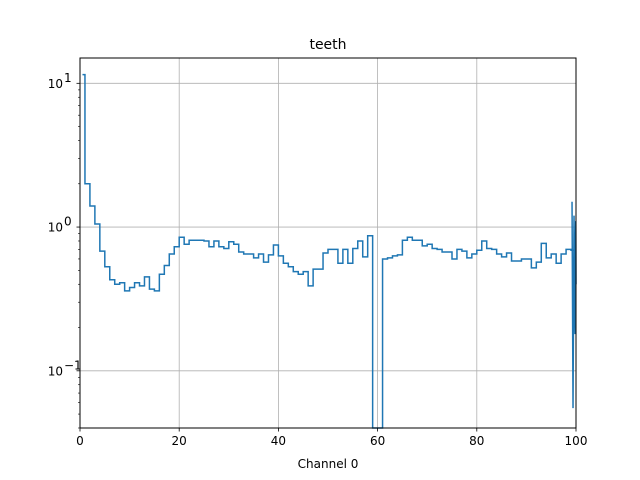 This screenshot has height=480, width=640. What do you see at coordinates (55, 371) in the screenshot?
I see `y-tick-label-0: 10` at bounding box center [55, 371].